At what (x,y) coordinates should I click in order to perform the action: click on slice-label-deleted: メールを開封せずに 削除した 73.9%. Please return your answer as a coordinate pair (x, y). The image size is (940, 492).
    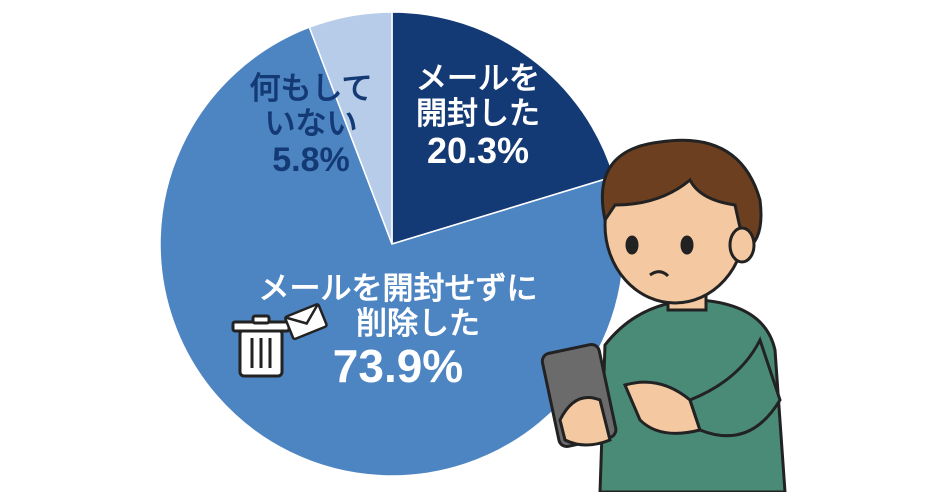
    Looking at the image, I should click on (398, 332).